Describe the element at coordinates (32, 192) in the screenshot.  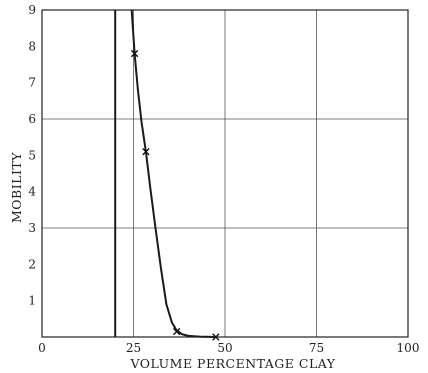
I see `y-tick-label: 4` at that location.